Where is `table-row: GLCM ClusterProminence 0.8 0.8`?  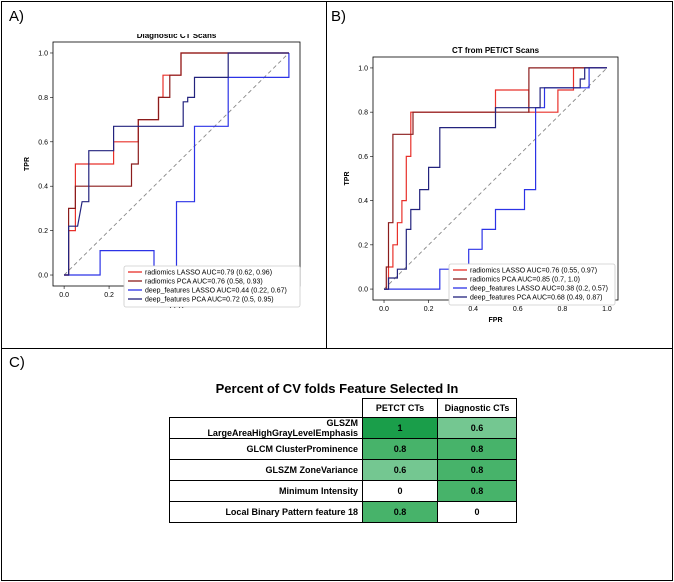 table-row: GLCM ClusterProminence 0.8 0.8 is located at coordinates (343, 449).